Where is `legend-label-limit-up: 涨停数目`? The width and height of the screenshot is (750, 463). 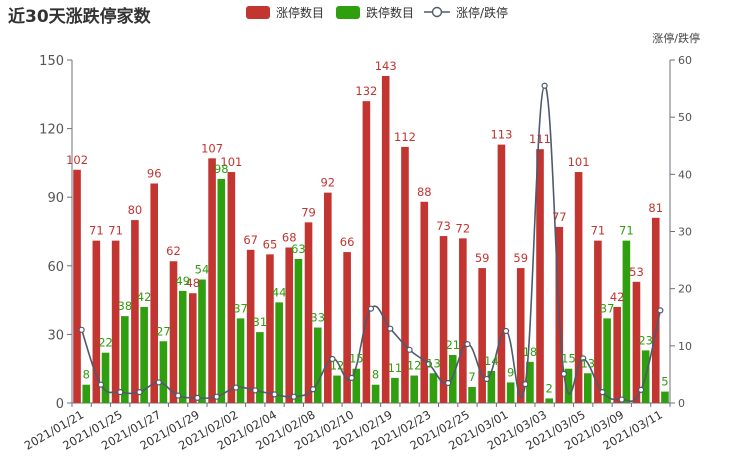 legend-label-limit-up: 涨停数目 is located at coordinates (300, 12).